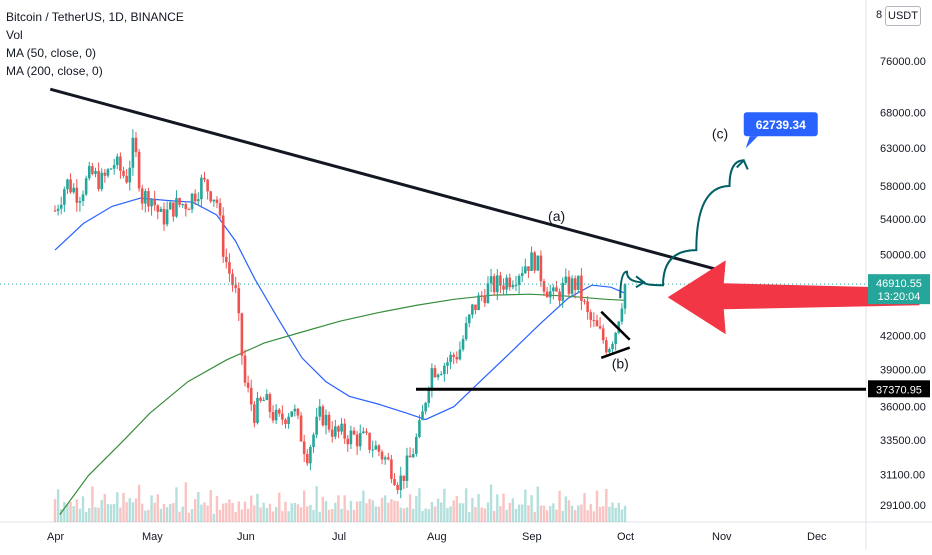 This screenshot has height=555, width=932. I want to click on projection-curve, so click(681, 229).